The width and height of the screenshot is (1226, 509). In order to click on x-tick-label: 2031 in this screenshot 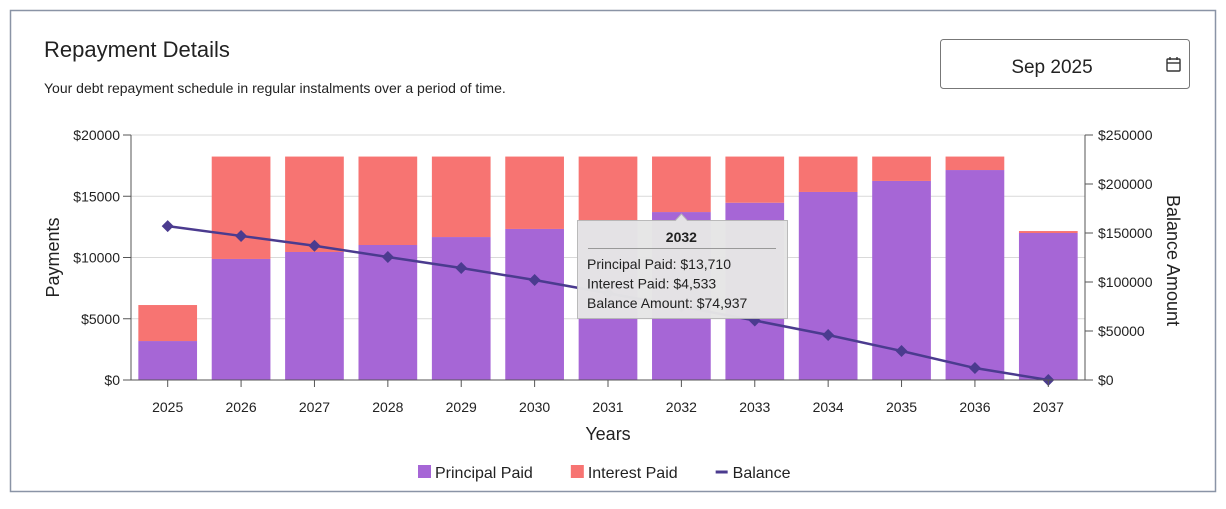, I will do `click(607, 407)`.